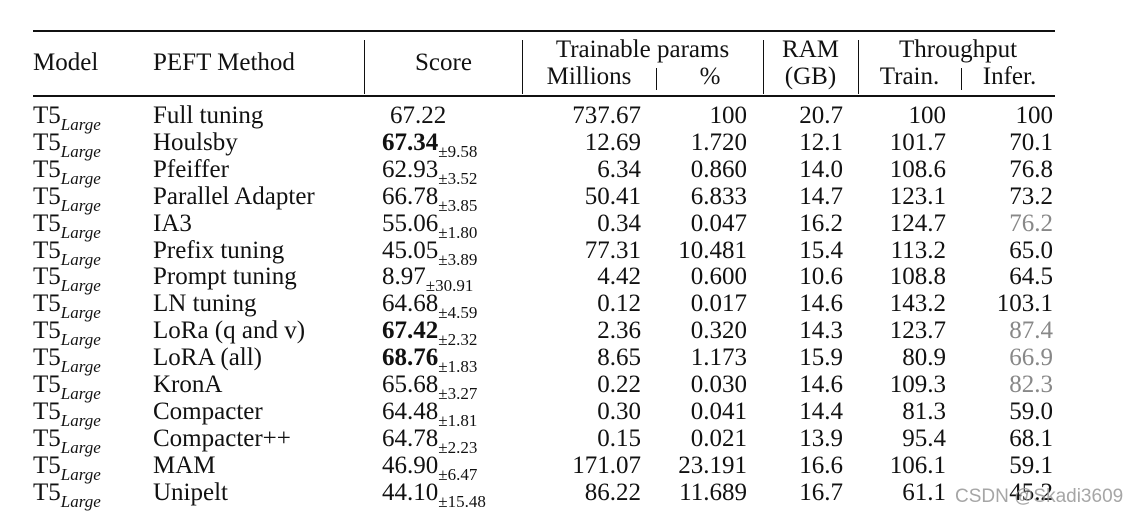 This screenshot has height=522, width=1147. I want to click on score-cell: 64.48±1.81, so click(429, 414).